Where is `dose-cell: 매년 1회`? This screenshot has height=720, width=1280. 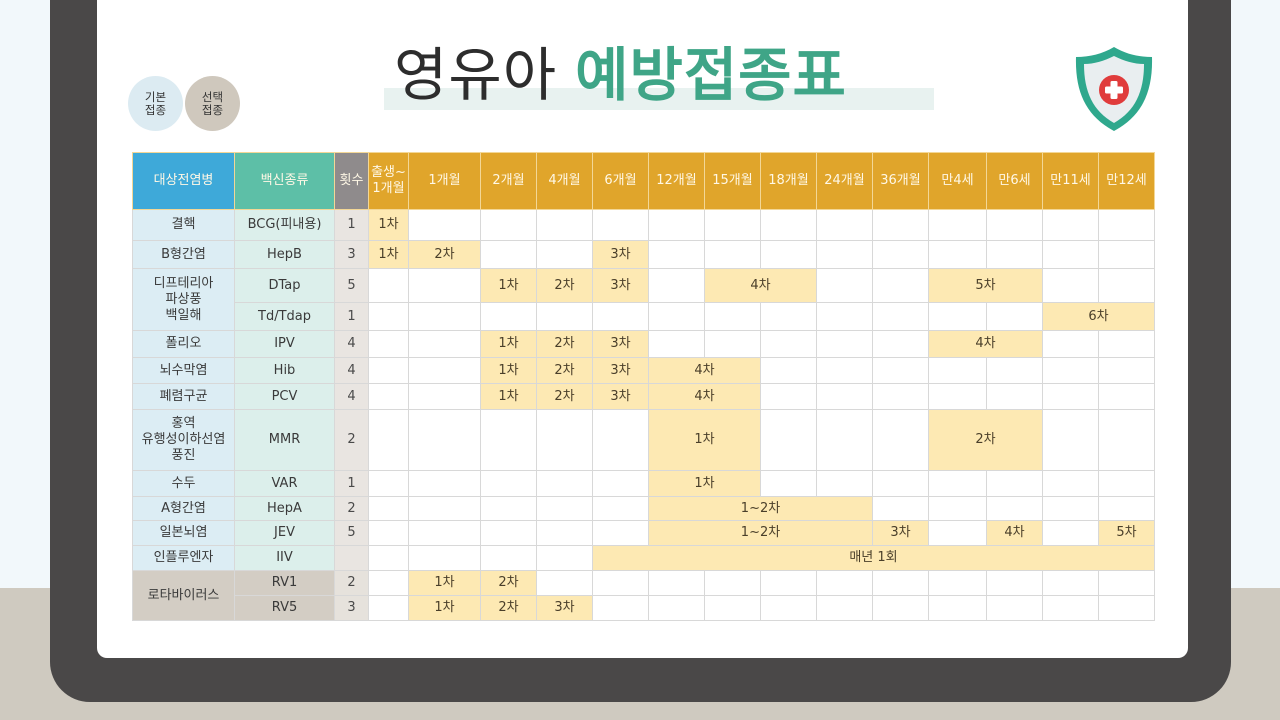
dose-cell: 매년 1회 is located at coordinates (873, 558).